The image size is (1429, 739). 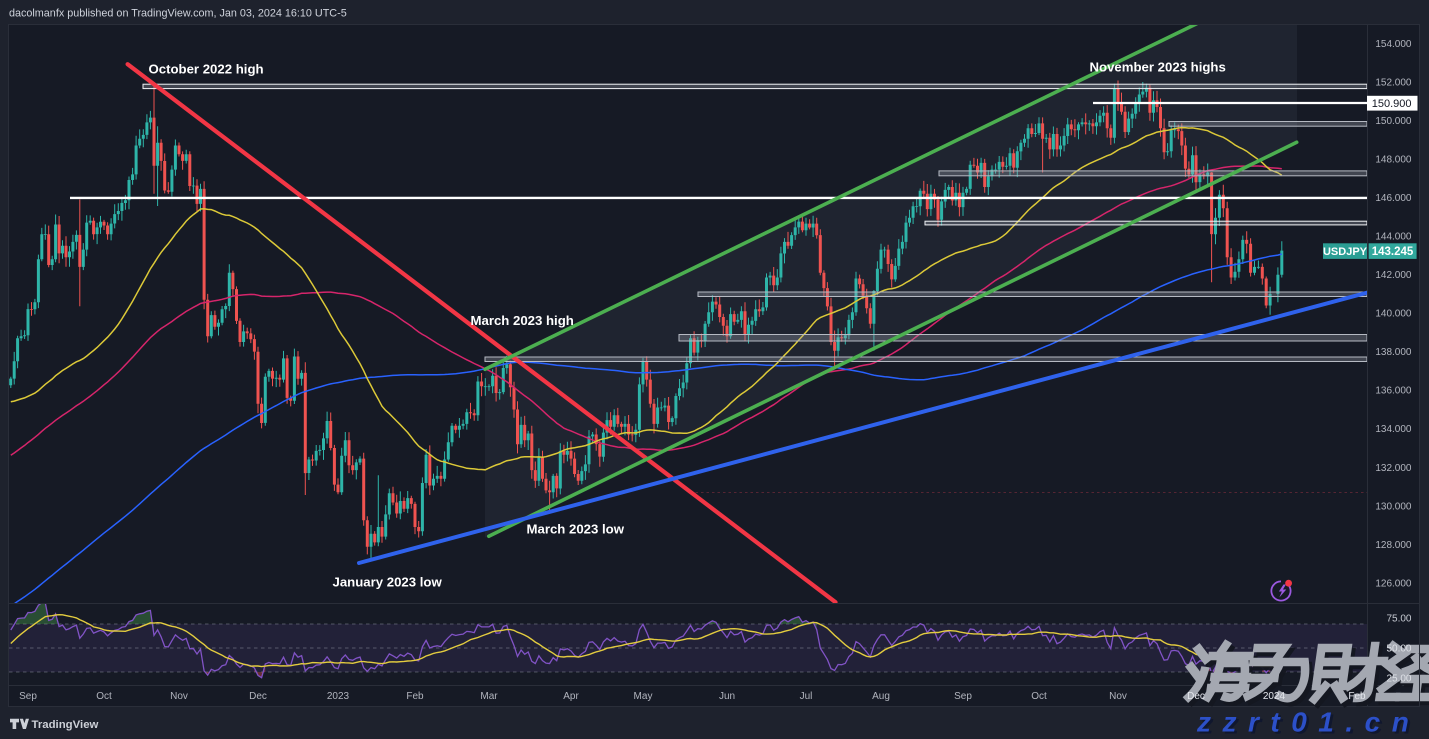 I want to click on svg-text: May, so click(x=643, y=696).